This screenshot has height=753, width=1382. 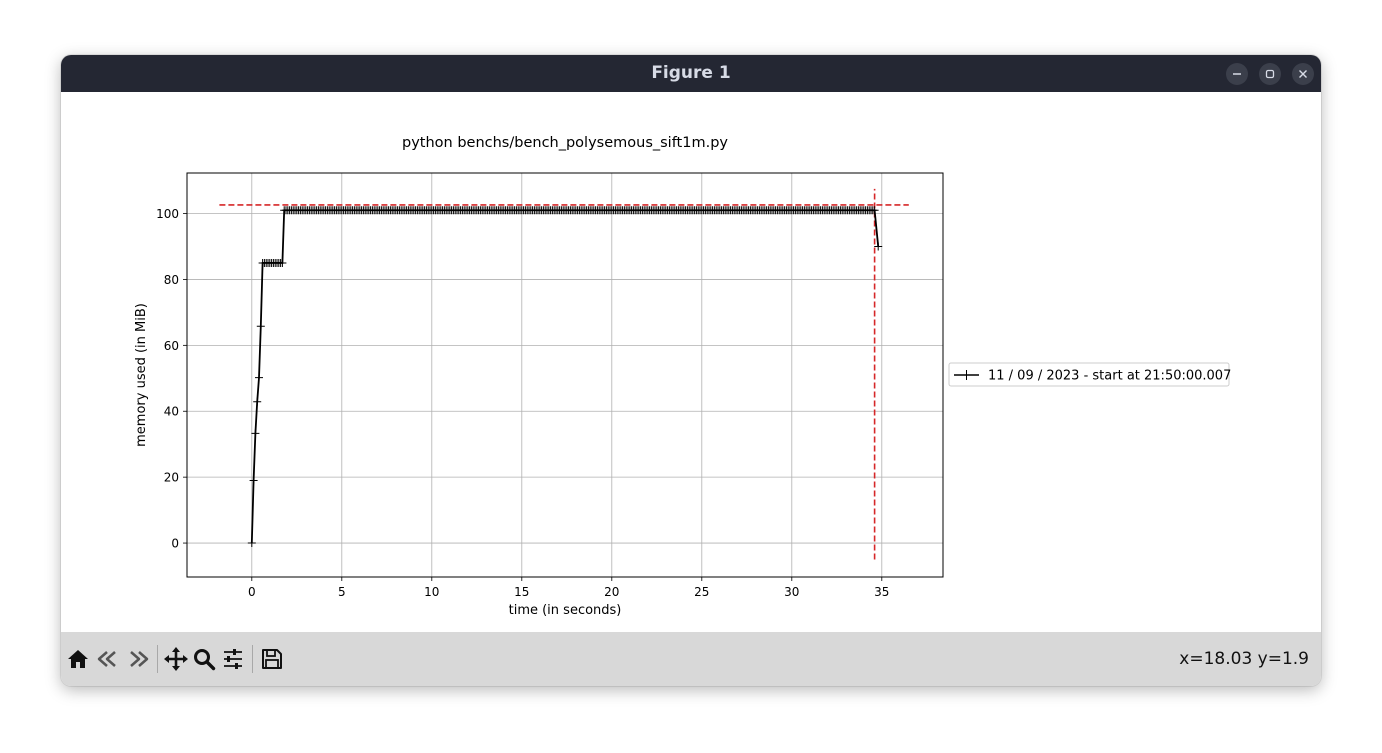 What do you see at coordinates (175, 544) in the screenshot?
I see `y-tick-label: 0` at bounding box center [175, 544].